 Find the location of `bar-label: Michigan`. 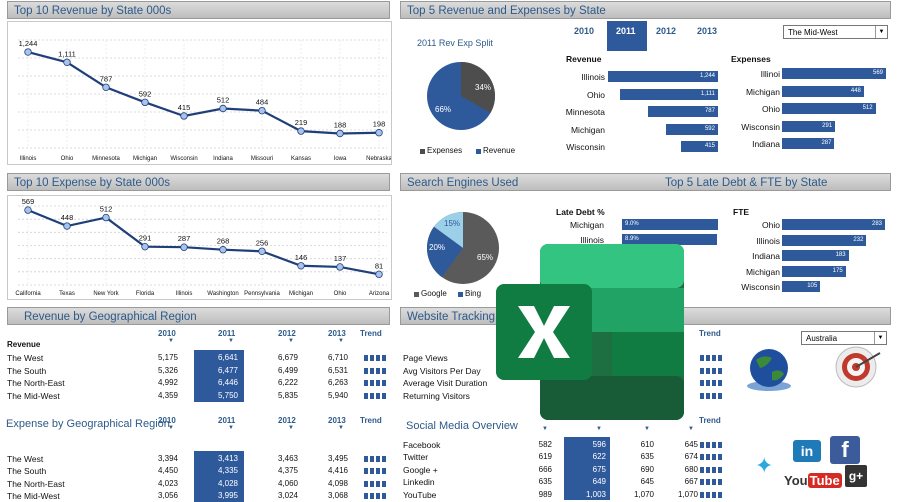

bar-label: Michigan is located at coordinates (762, 91).